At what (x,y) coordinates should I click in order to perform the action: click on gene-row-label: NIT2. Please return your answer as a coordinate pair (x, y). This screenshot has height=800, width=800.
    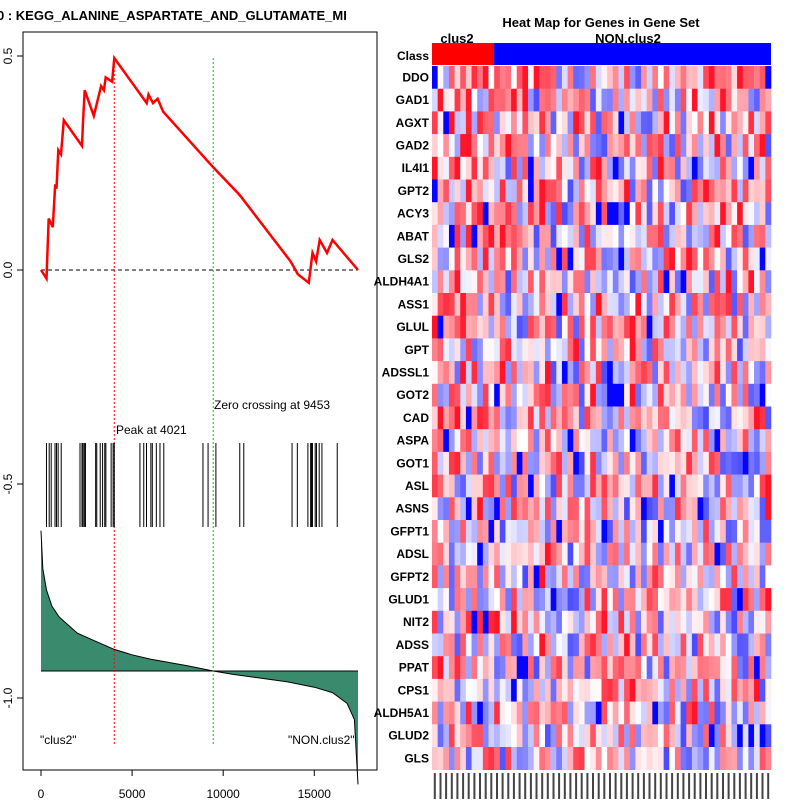
    Looking at the image, I should click on (416, 622).